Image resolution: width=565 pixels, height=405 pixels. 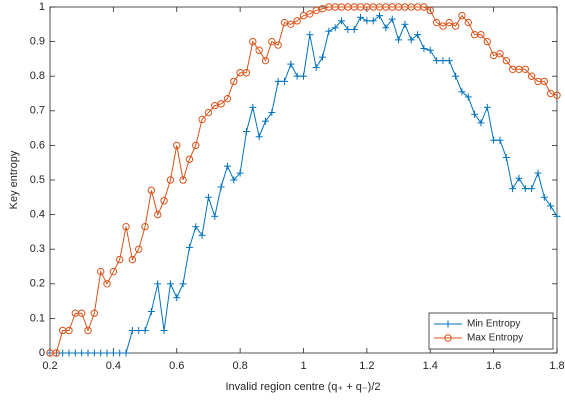 I want to click on y-tick-label: 0.1, so click(x=37, y=318).